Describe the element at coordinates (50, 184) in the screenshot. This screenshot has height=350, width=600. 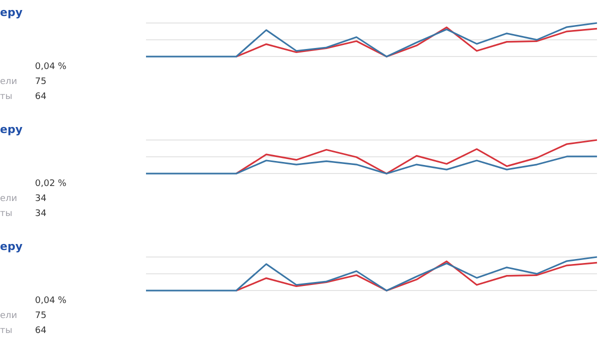
I see `text: 0,02 %` at that location.